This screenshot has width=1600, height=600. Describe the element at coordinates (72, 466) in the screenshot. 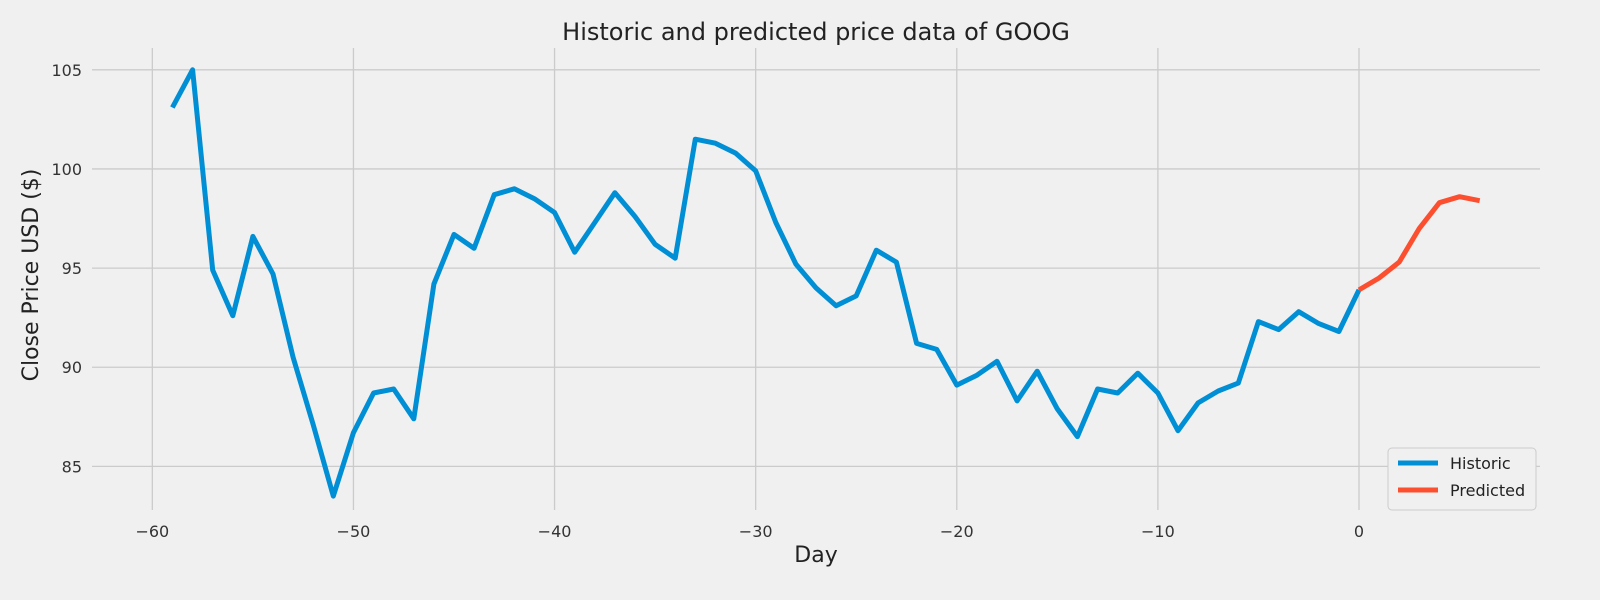

I see `y-tick-label: 85` at that location.